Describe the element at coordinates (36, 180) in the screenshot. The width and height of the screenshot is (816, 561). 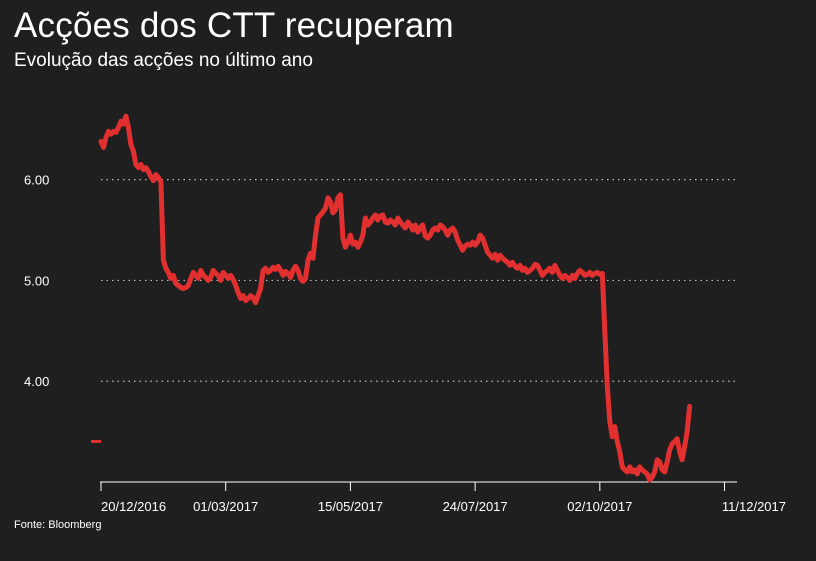
I see `y-tick-label: 6.00` at that location.